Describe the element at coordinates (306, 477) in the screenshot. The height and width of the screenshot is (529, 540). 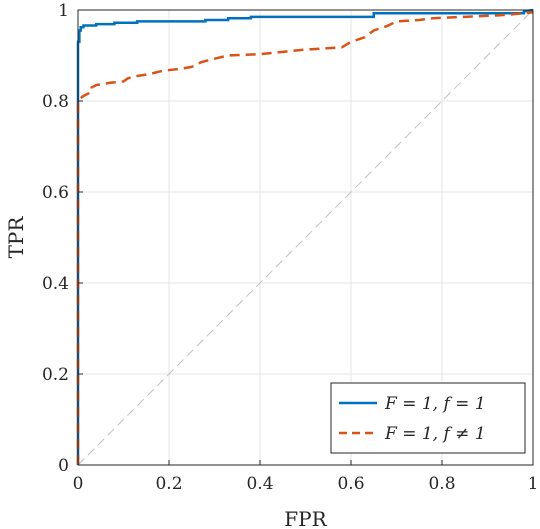
I see `x-axis-ticks: 0 0.2 0.4 0.6 0.8 1` at that location.